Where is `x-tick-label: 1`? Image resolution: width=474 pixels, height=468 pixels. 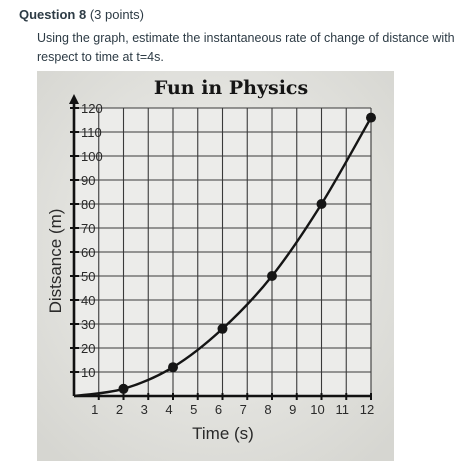
x-tick-label: 1 is located at coordinates (94, 409).